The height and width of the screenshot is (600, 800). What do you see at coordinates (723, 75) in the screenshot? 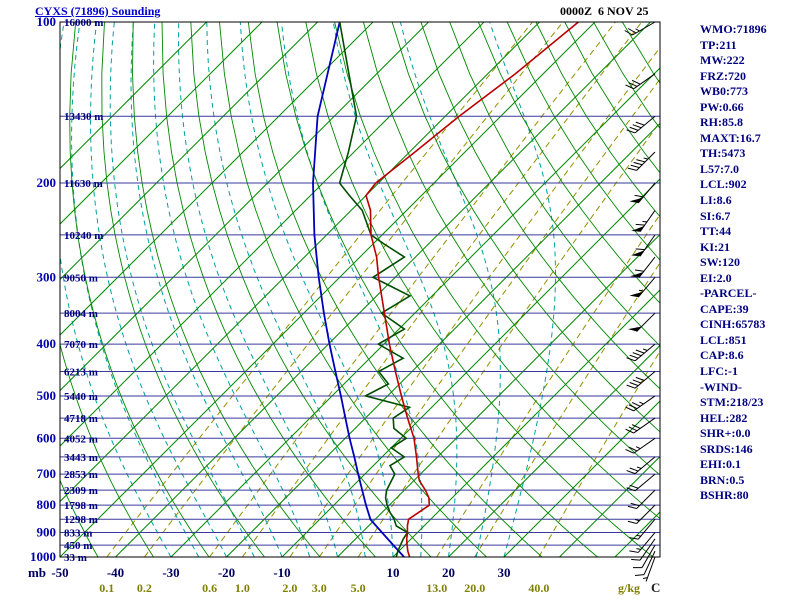
I see `stat-line: FRZ:720` at bounding box center [723, 75].